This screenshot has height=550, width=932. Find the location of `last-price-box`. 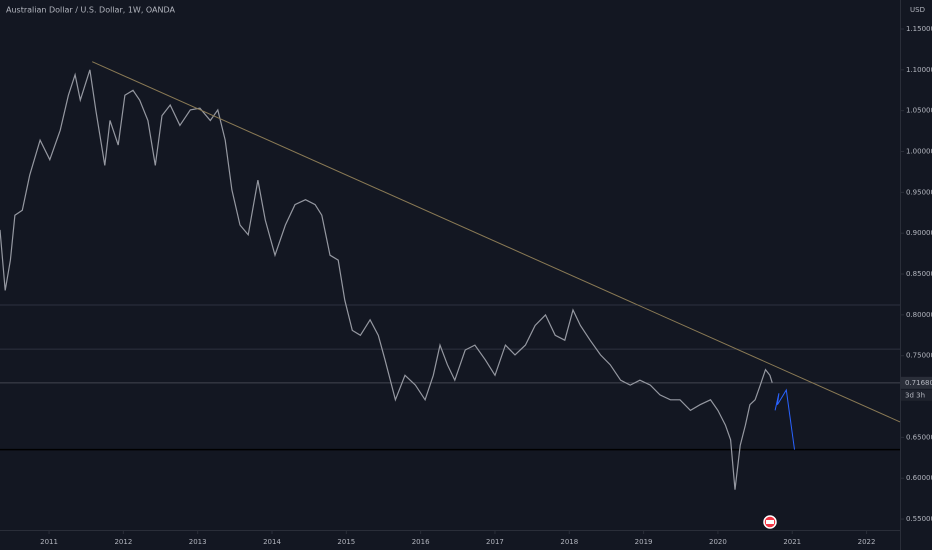

last-price-box is located at coordinates (916, 382).